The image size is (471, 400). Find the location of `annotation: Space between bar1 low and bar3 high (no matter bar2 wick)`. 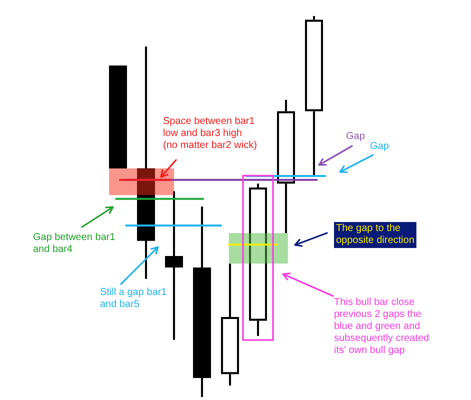

annotation: Space between bar1 low and bar3 high (no matter bar2 wick) is located at coordinates (210, 133).